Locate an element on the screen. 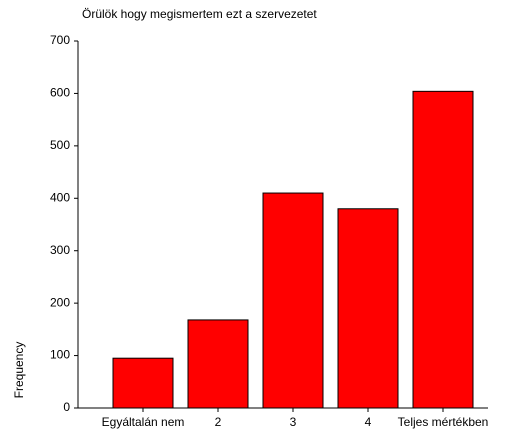 This screenshot has height=436, width=505. x-tick-label: 3 is located at coordinates (293, 422).